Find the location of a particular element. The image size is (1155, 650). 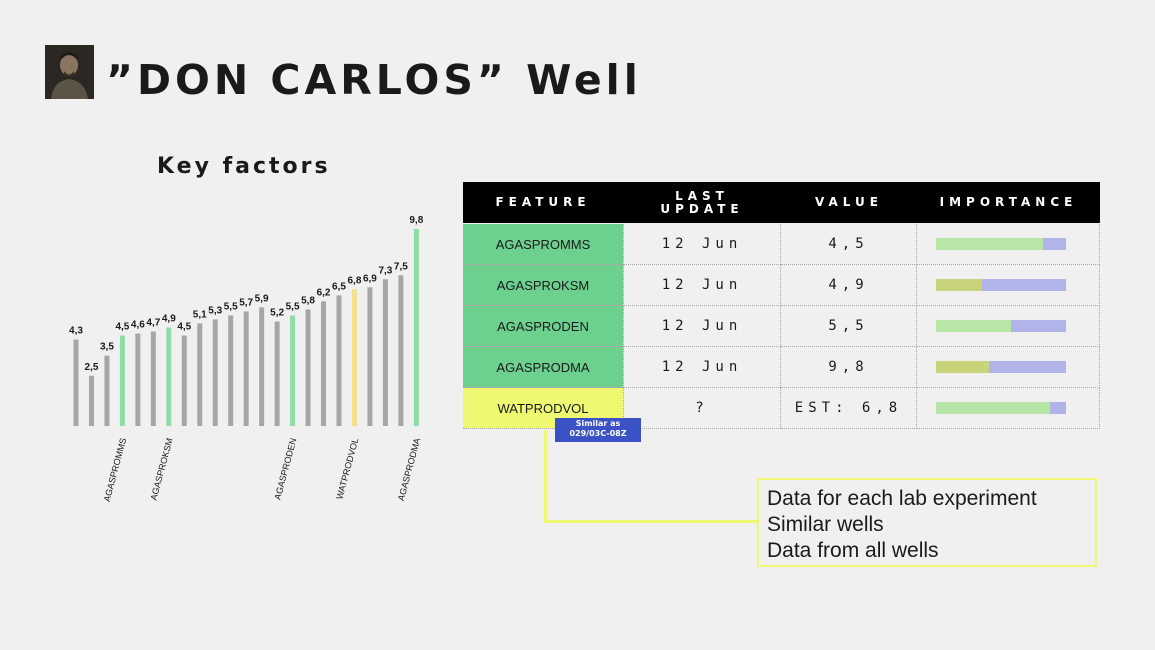

table-header: FEATURE LAST UPDATE VALUE IMPORTANCE is located at coordinates (781, 202).